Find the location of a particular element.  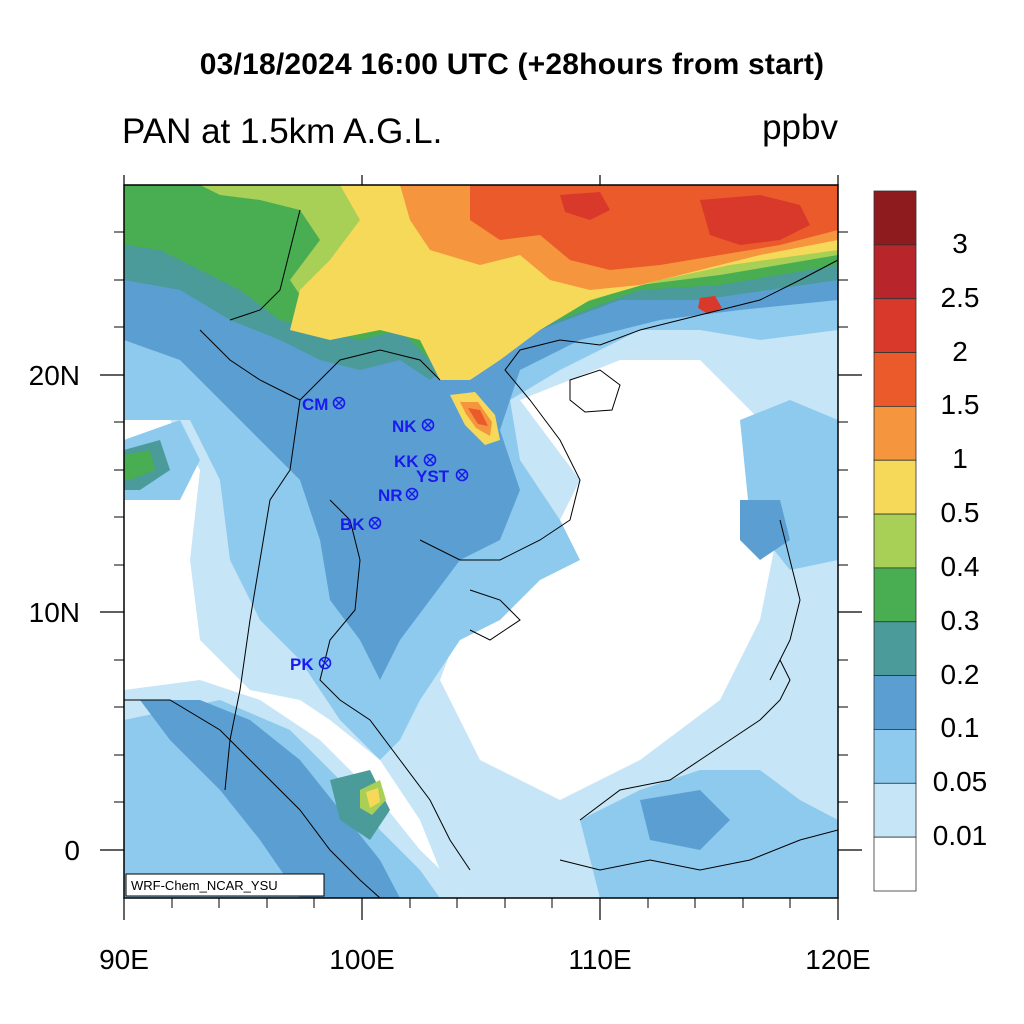

colorbar-tick-label: 2 is located at coordinates (960, 351).